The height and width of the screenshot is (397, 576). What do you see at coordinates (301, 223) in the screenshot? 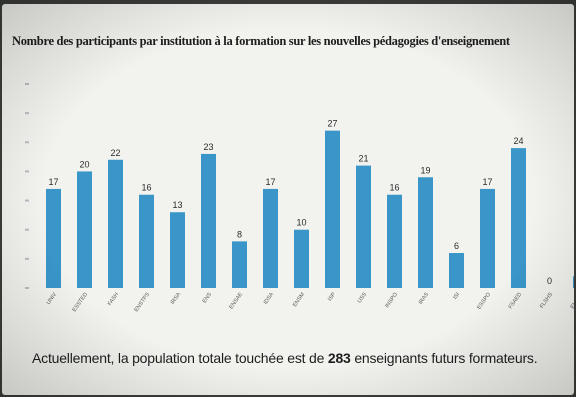
I see `data-label: 10` at bounding box center [301, 223].